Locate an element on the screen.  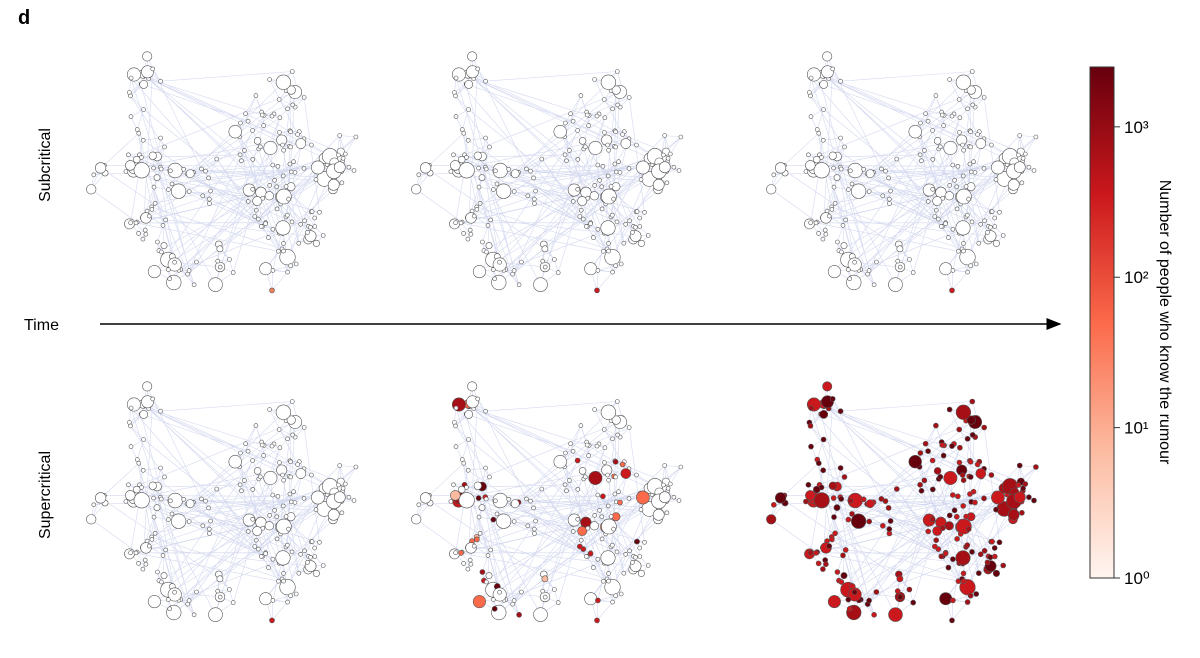
tick-label: 10⁰ is located at coordinates (1137, 578).